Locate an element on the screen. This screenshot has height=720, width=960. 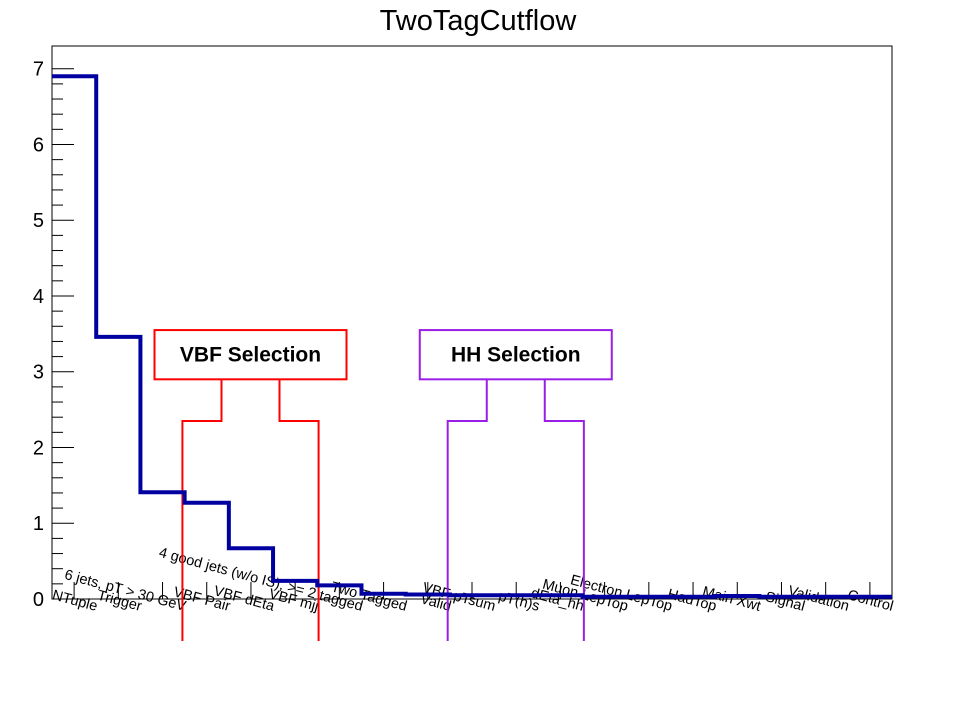
chart-title: TwoTagCutflow is located at coordinates (479, 21).